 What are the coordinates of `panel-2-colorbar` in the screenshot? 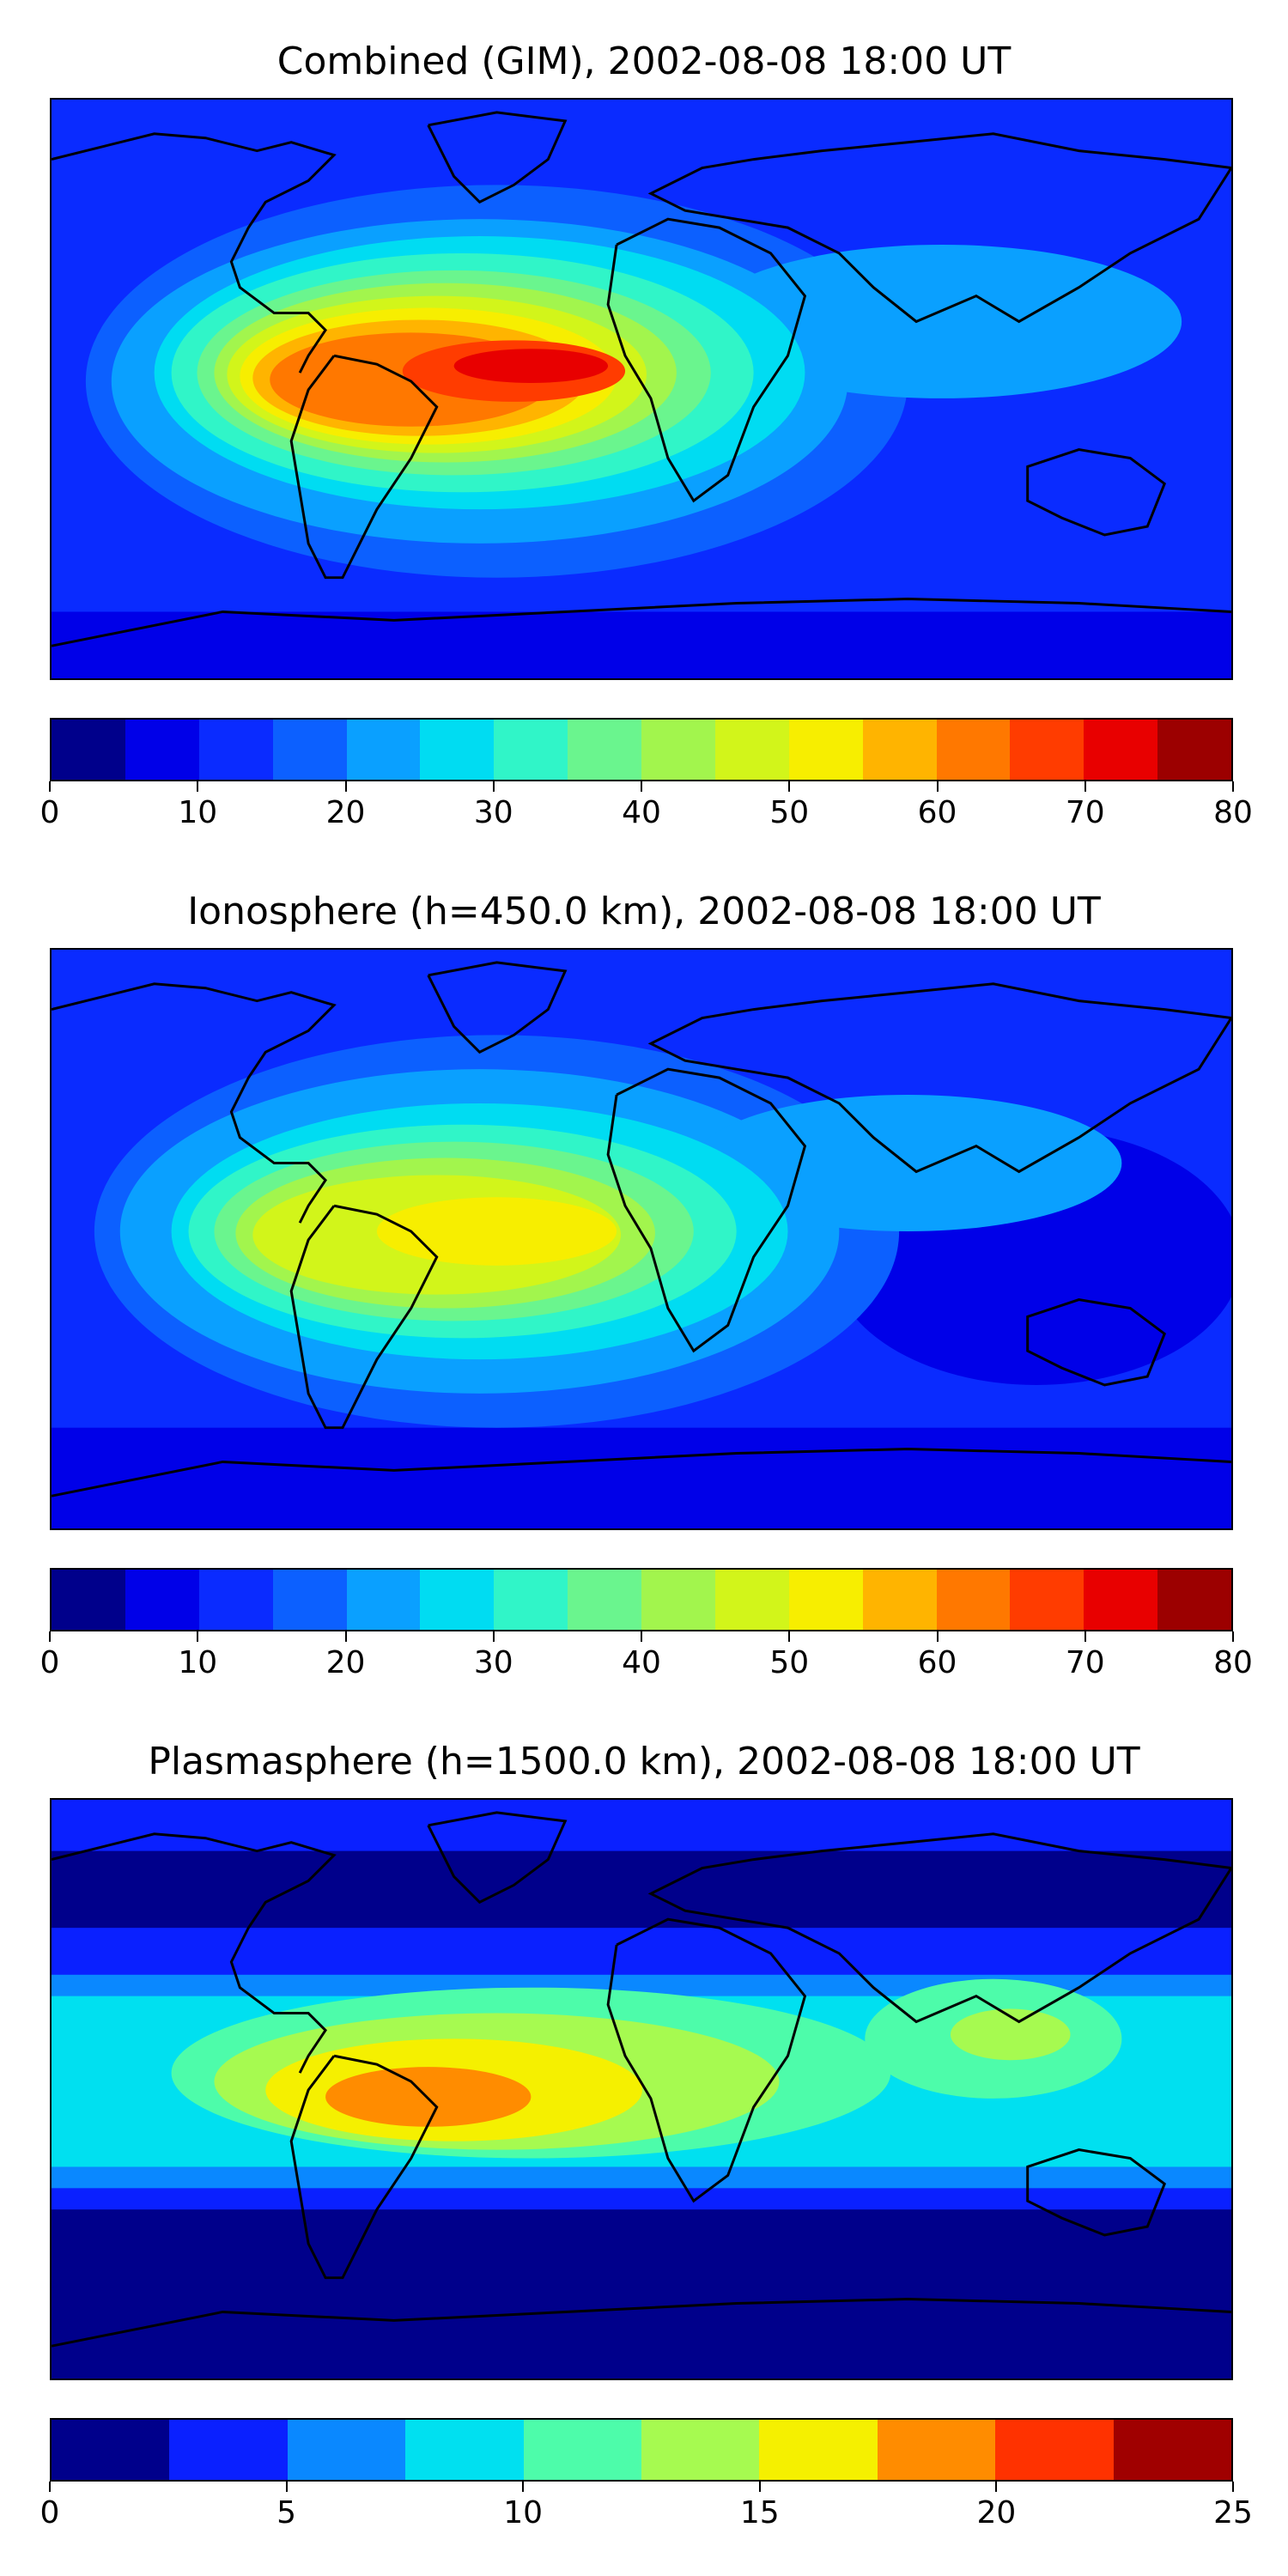 It's located at (641, 1599).